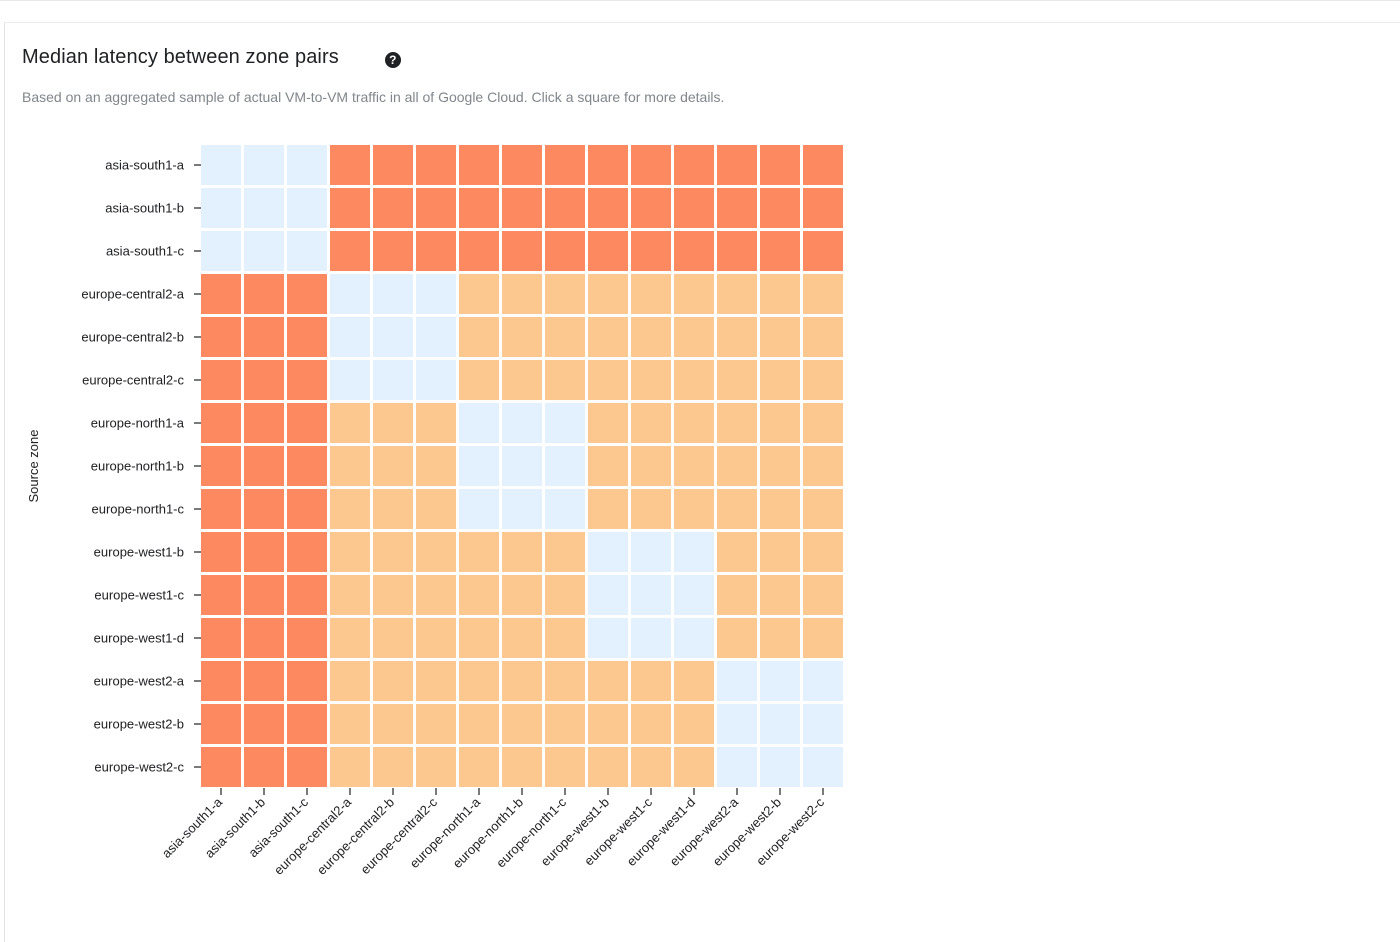 This screenshot has width=1400, height=942. I want to click on heatmap-cell-asia-south1-c-to-europe-west1-b, so click(608, 251).